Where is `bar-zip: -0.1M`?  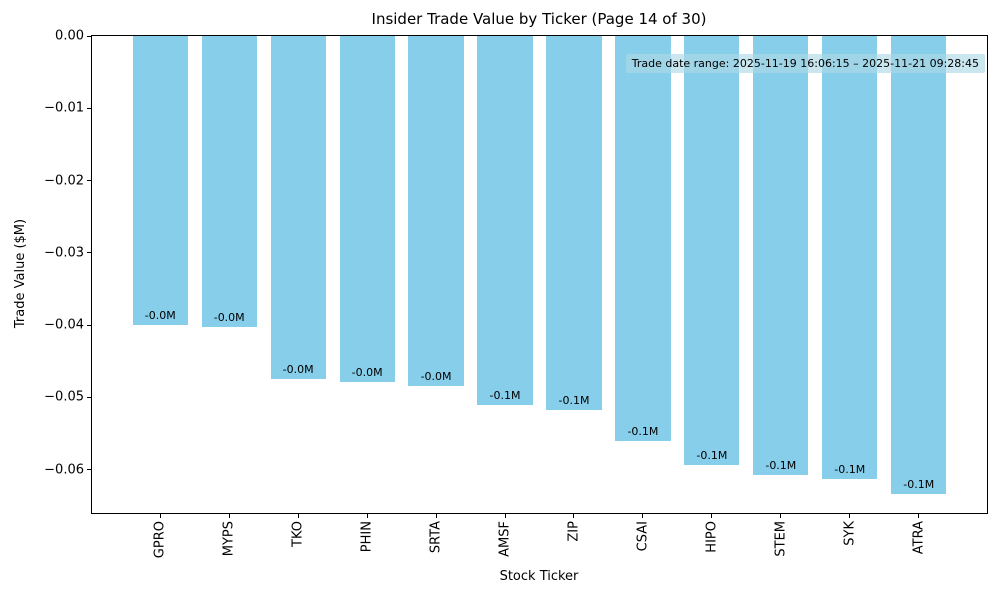
bar-zip: -0.1M is located at coordinates (574, 223).